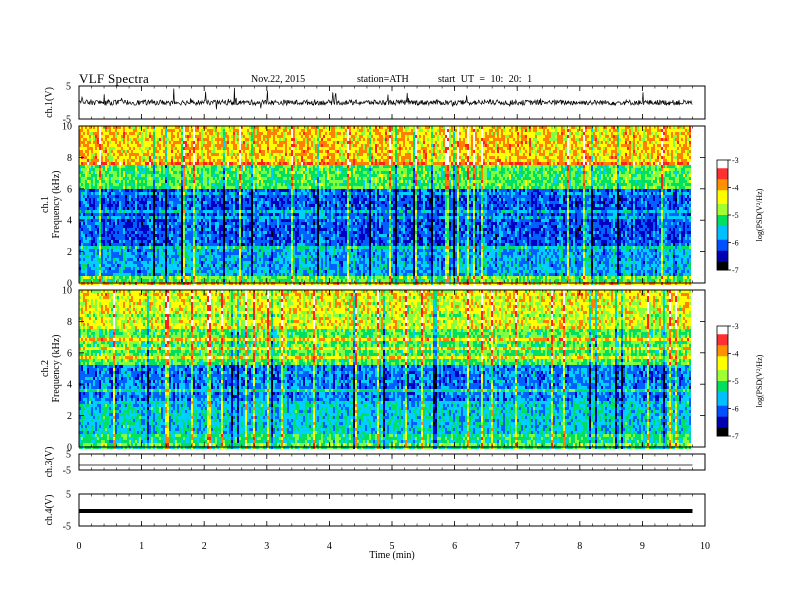 The image size is (792, 612). I want to click on ylabel-waveform: ch.1(V), so click(49, 102).